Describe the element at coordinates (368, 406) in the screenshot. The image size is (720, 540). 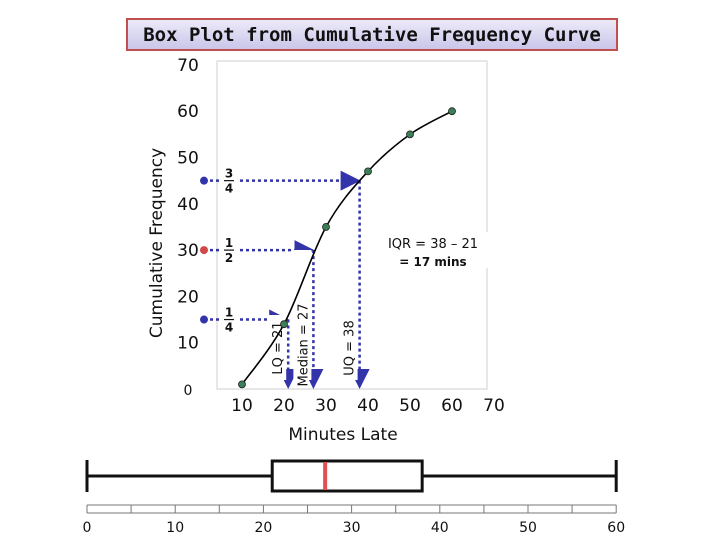
I see `x-tick-label: 40` at that location.